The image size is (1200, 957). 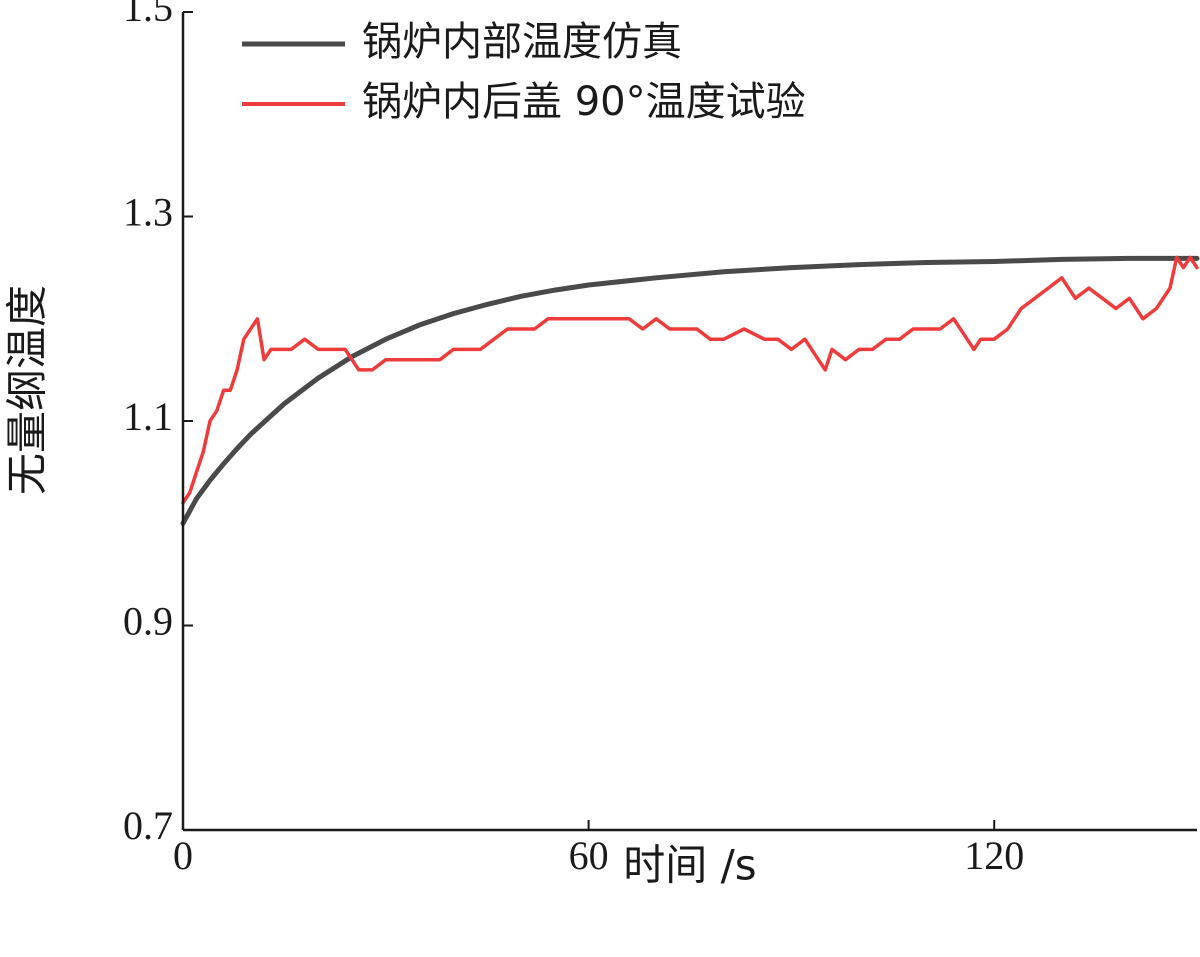 I want to click on y-tick-label: 1.1, so click(x=148, y=416).